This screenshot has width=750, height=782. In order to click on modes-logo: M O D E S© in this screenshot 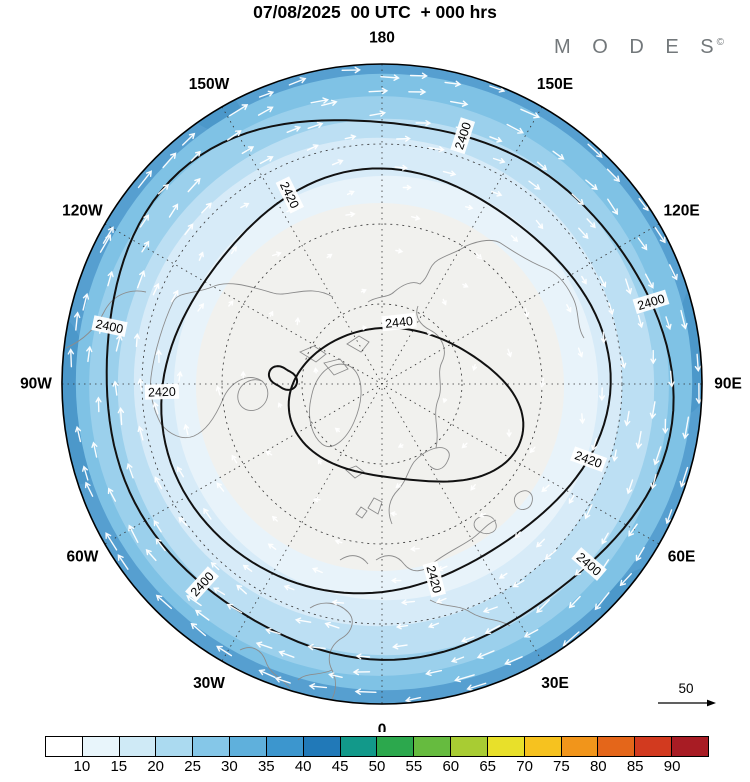, I will do `click(639, 47)`.